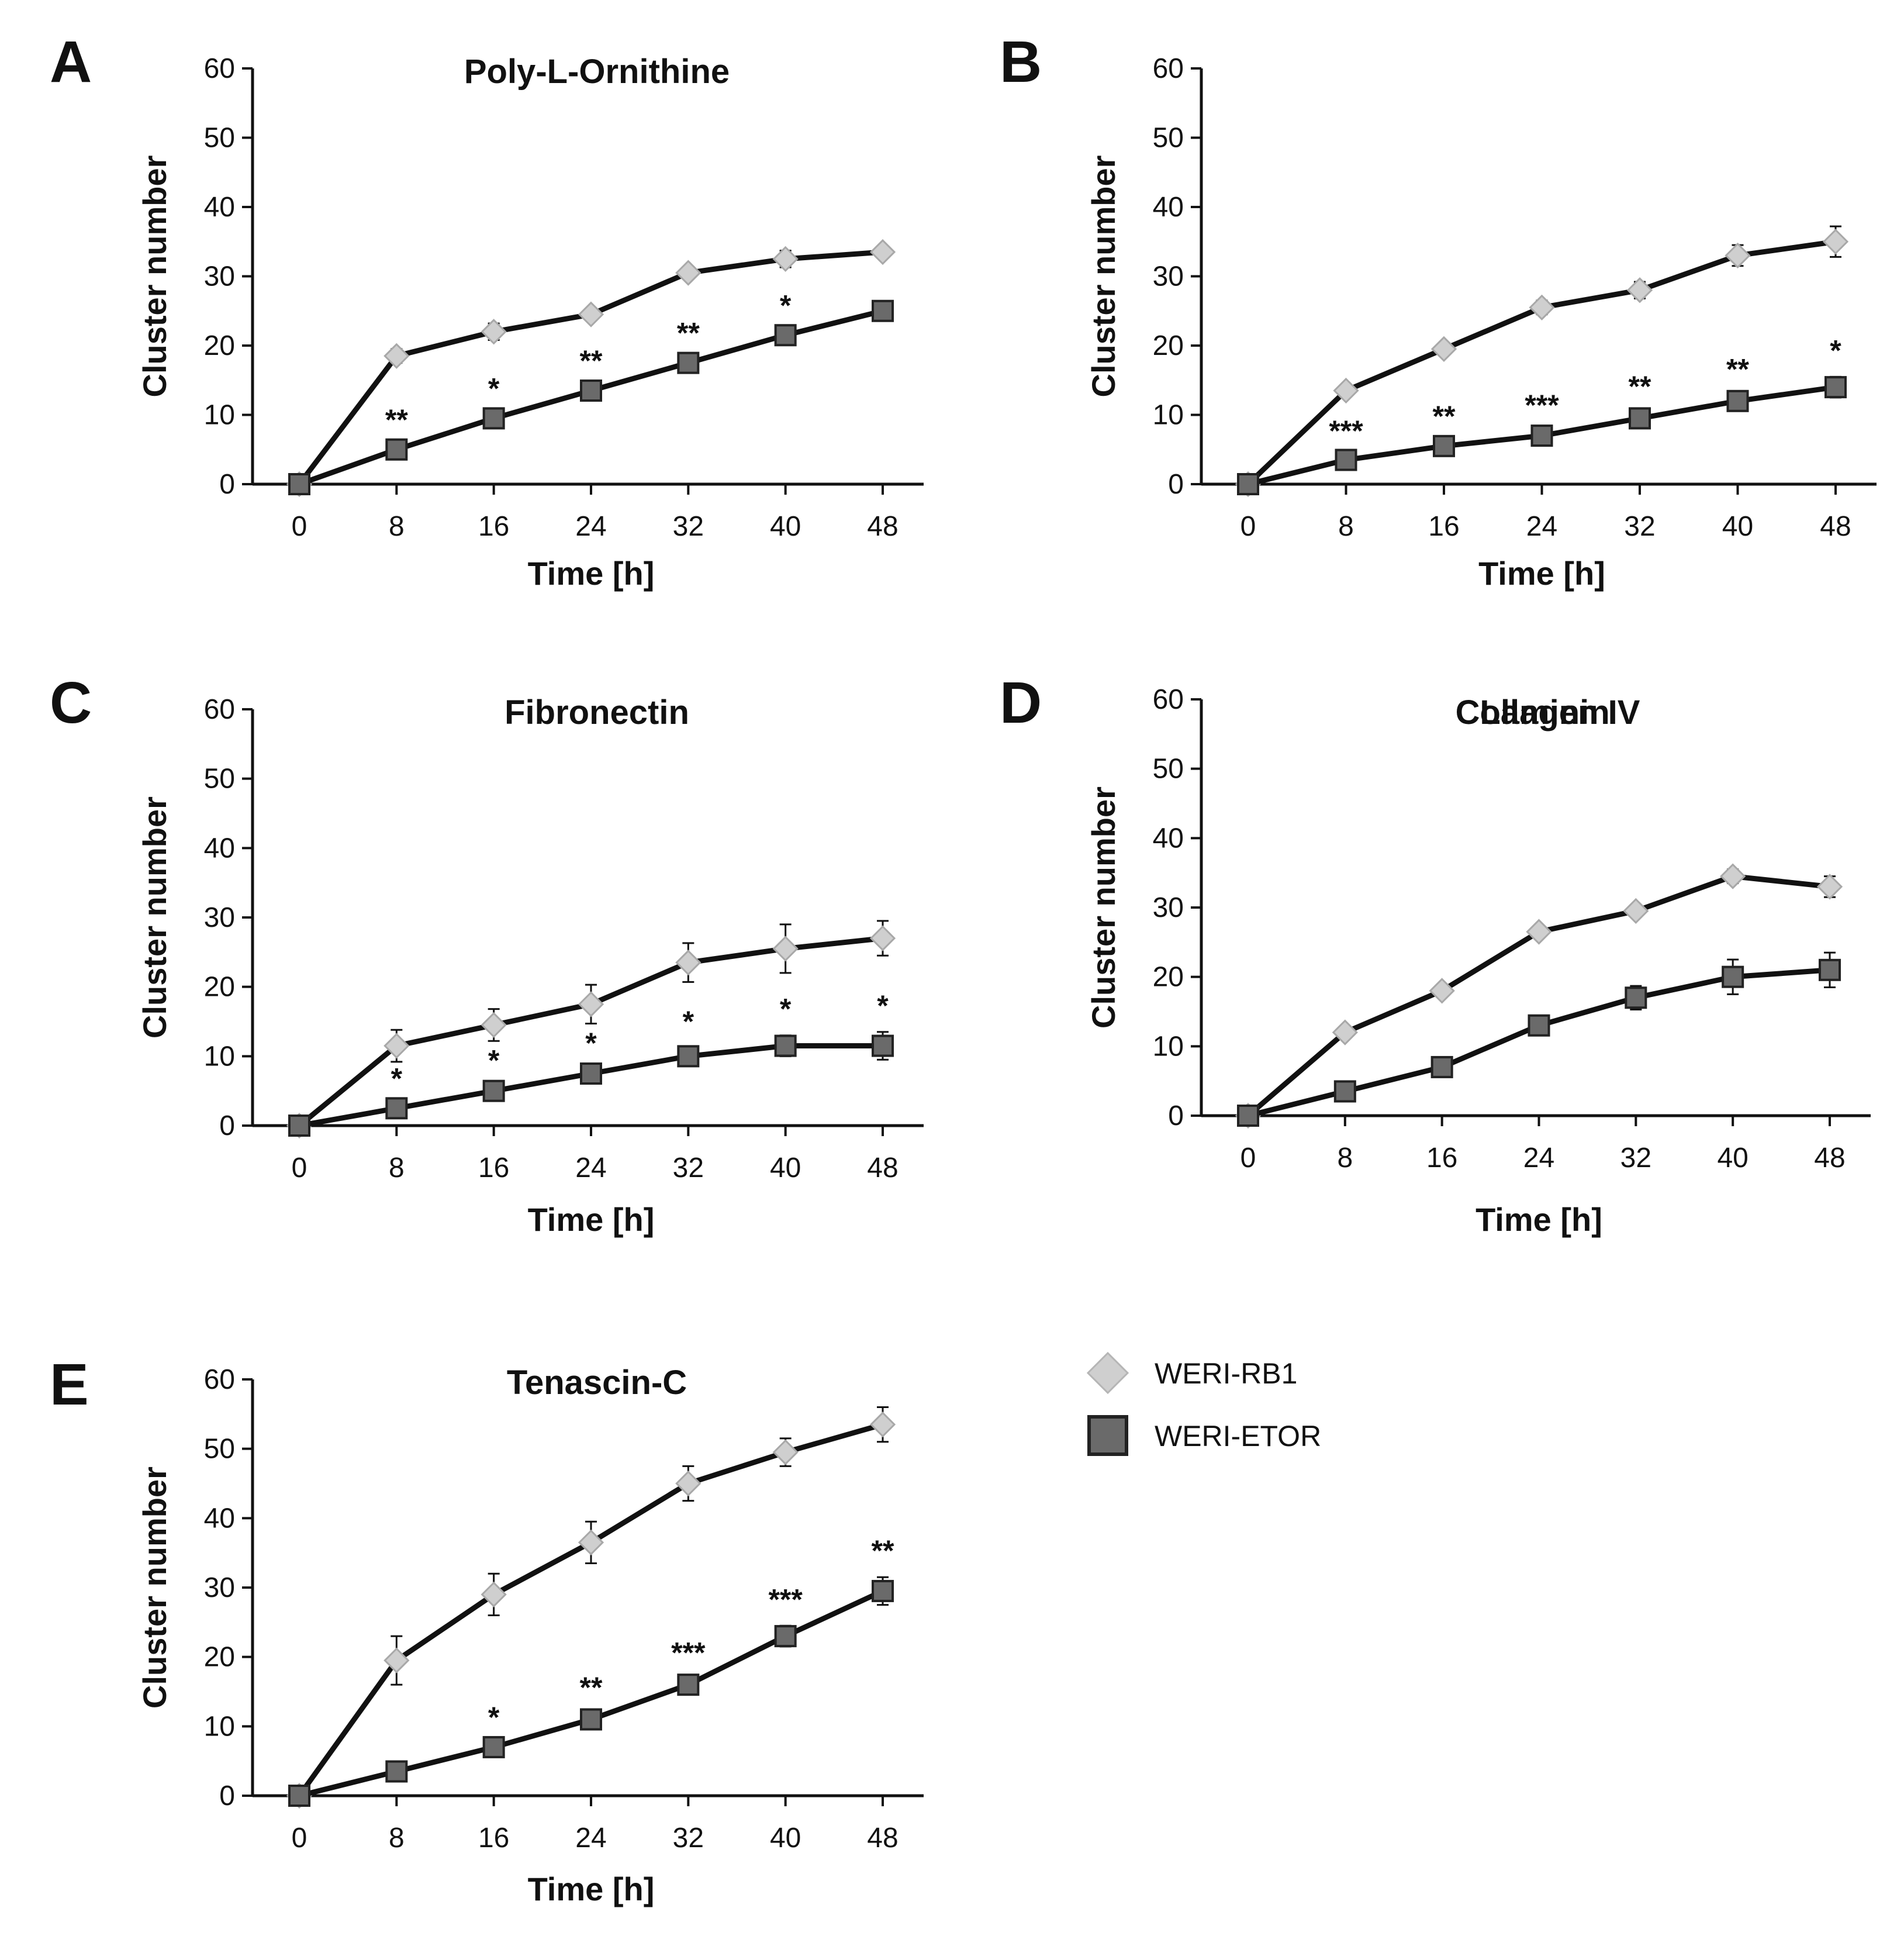 This screenshot has height=1946, width=1904. What do you see at coordinates (71, 62) in the screenshot?
I see `panel-letter: A` at bounding box center [71, 62].